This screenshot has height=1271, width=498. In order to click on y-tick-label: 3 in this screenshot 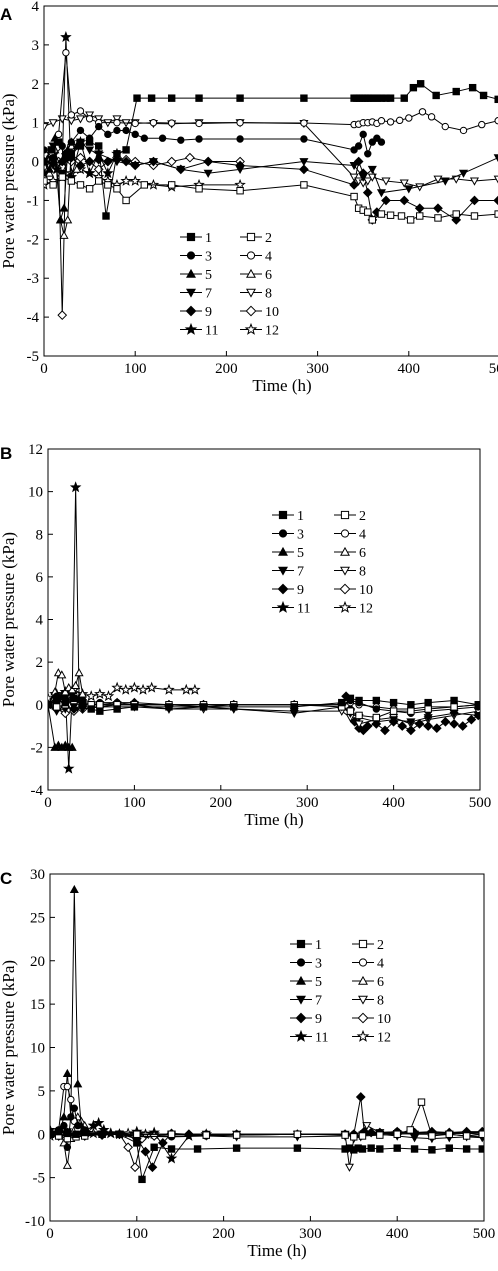, I will do `click(36, 46)`.